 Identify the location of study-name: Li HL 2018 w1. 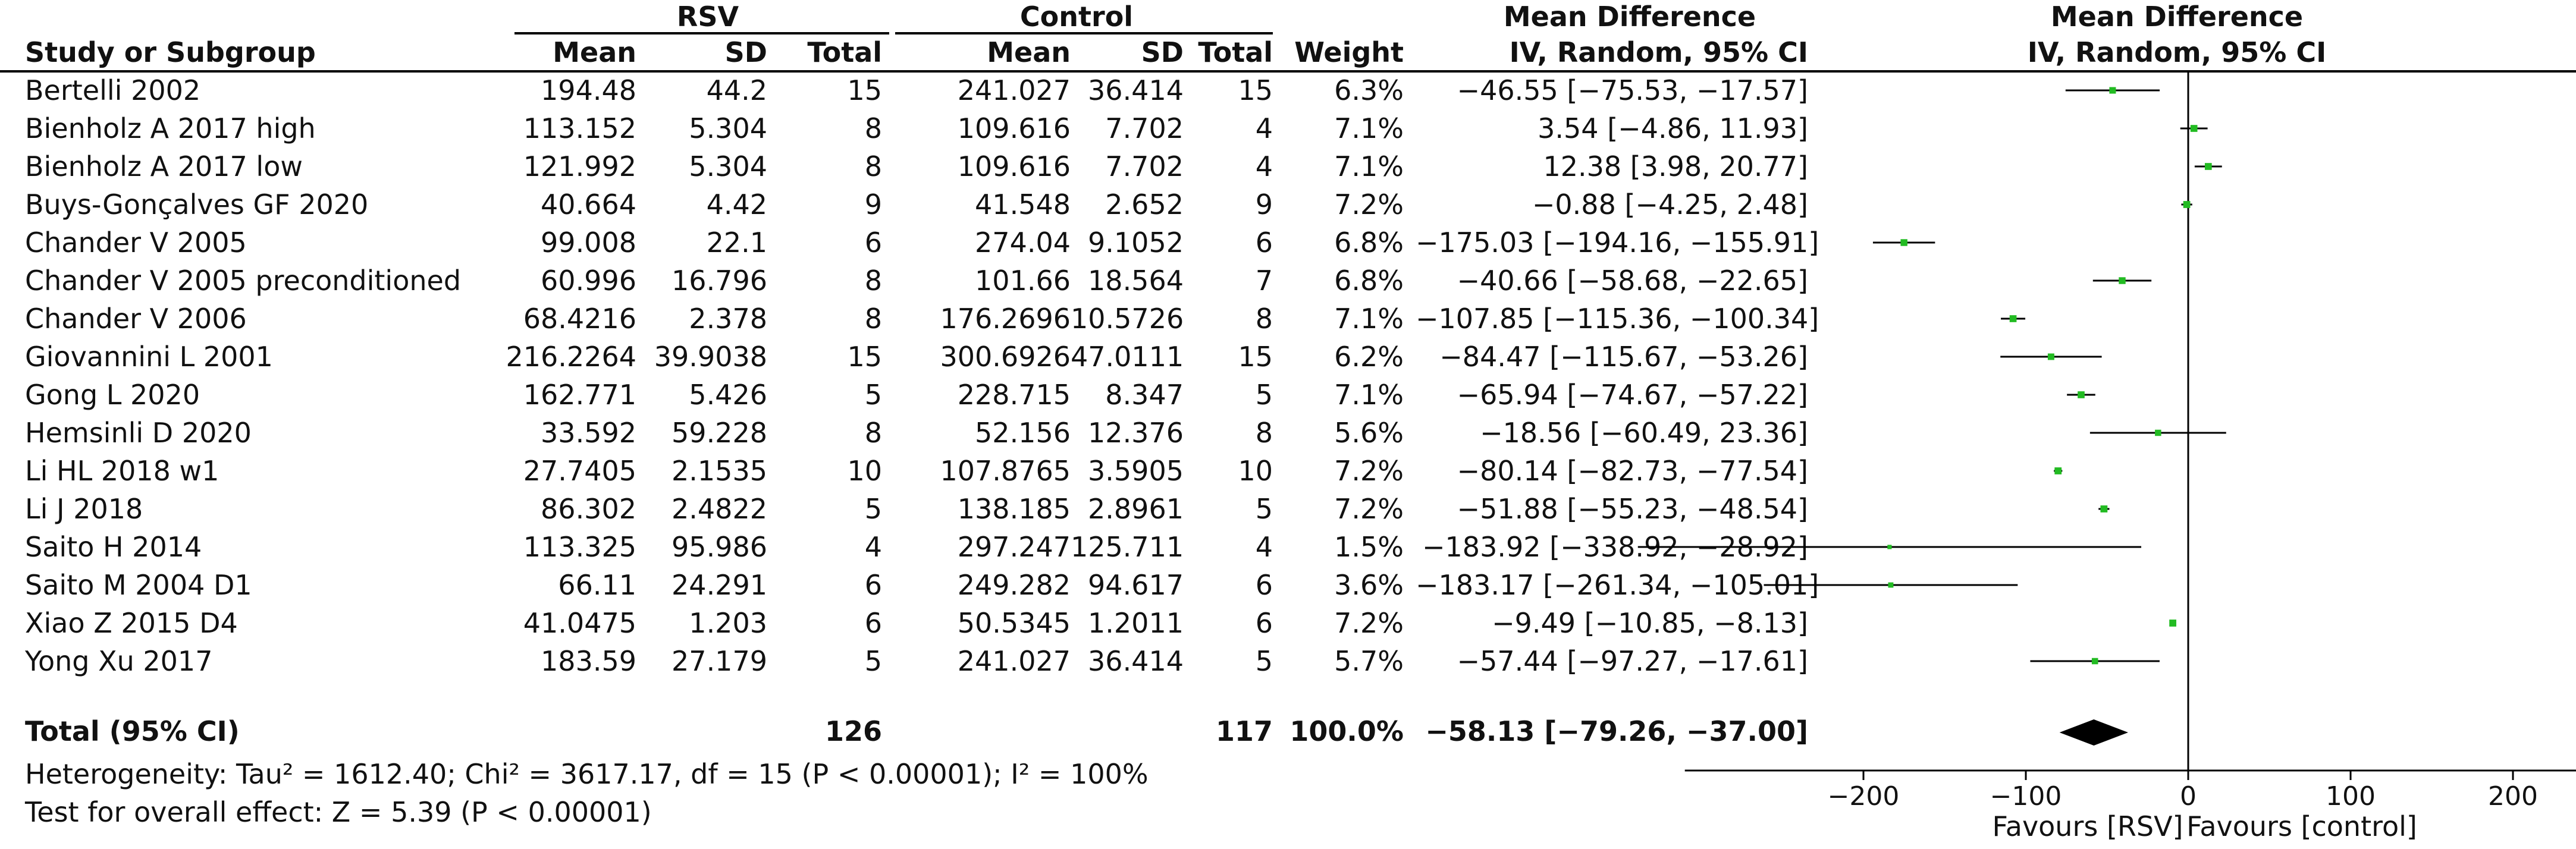
(122, 471).